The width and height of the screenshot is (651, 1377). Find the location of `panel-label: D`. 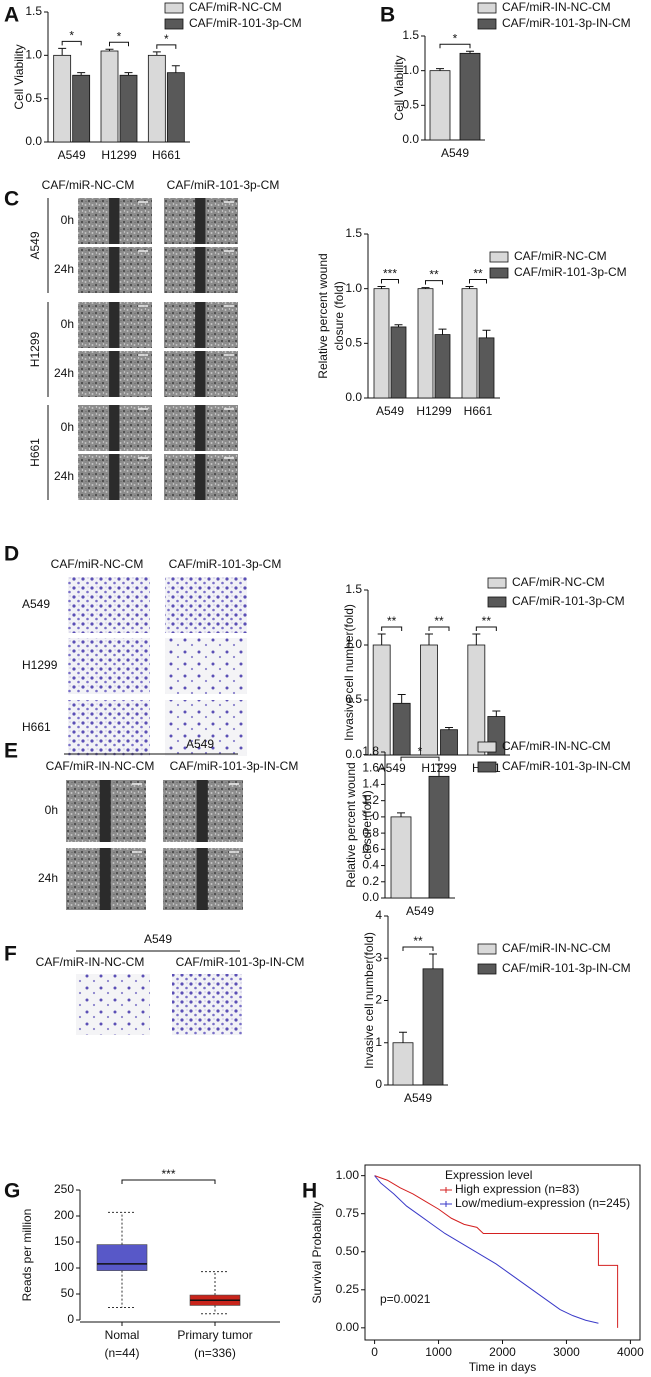

panel-label: D is located at coordinates (11, 554).